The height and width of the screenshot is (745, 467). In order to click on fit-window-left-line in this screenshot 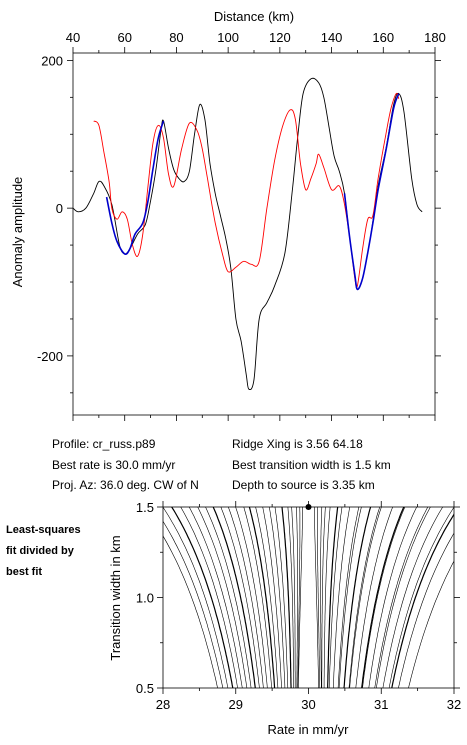, I will do `click(135, 187)`.